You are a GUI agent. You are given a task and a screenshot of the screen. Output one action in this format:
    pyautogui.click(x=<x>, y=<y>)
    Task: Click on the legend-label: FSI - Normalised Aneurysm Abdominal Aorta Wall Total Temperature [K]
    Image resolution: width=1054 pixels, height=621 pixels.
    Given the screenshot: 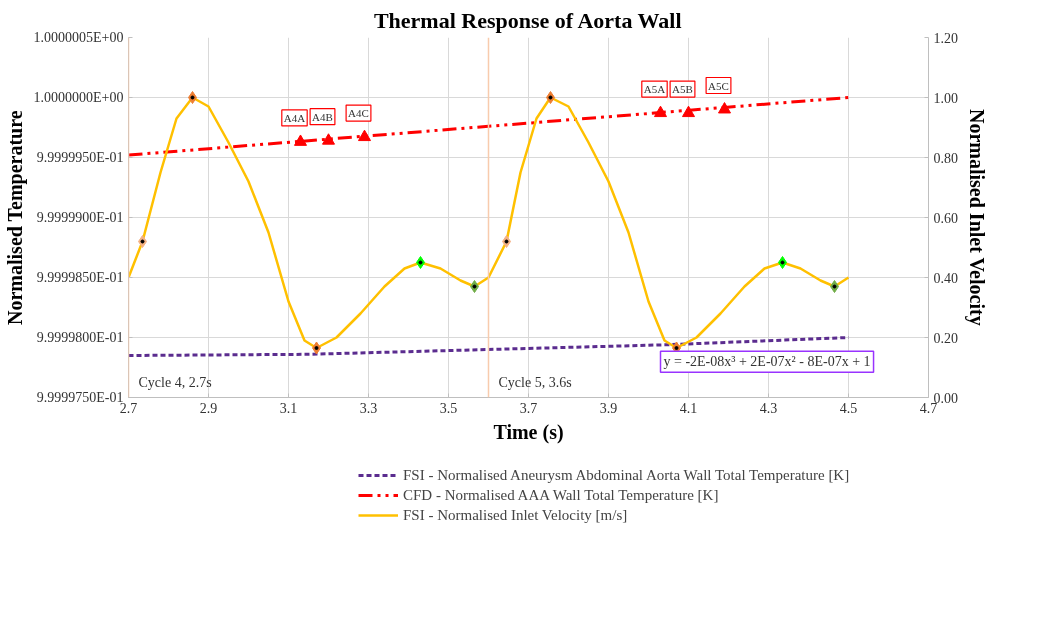 What is the action you would take?
    pyautogui.click(x=626, y=475)
    